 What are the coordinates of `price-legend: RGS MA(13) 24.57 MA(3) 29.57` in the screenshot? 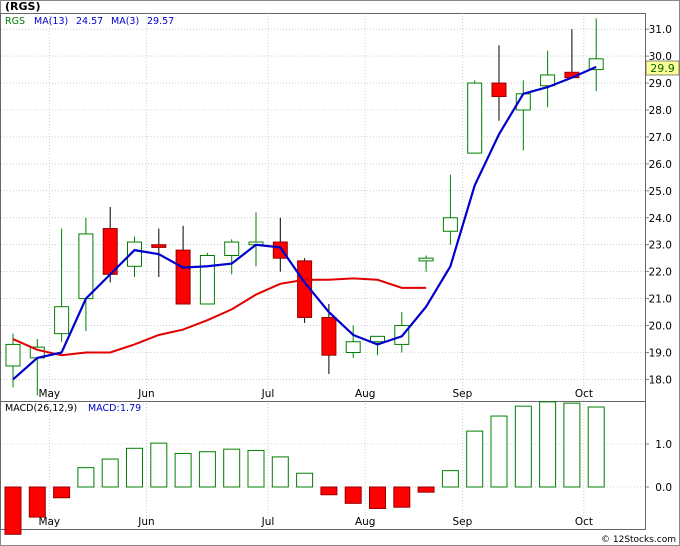 It's located at (89, 21).